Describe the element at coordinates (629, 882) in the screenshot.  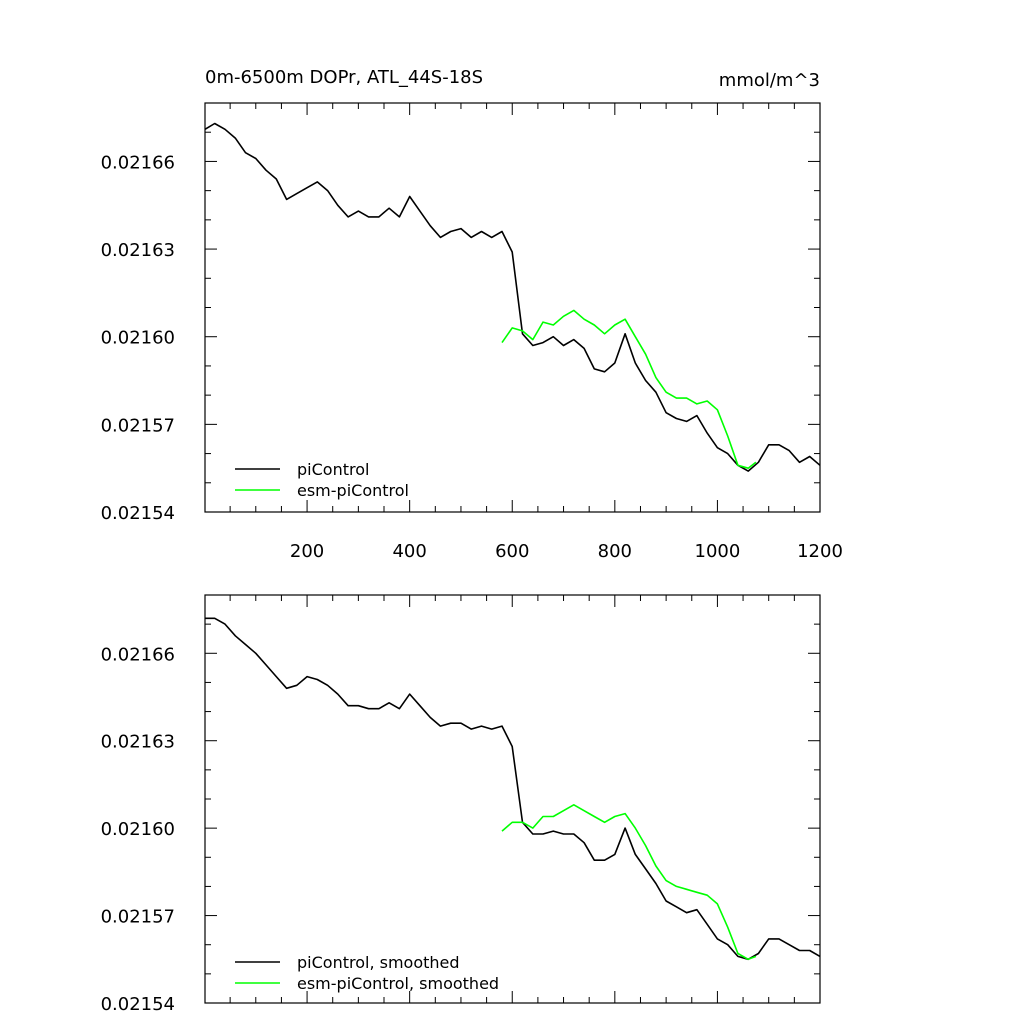
I see `series-line-esm-picontrol-smoothed` at that location.